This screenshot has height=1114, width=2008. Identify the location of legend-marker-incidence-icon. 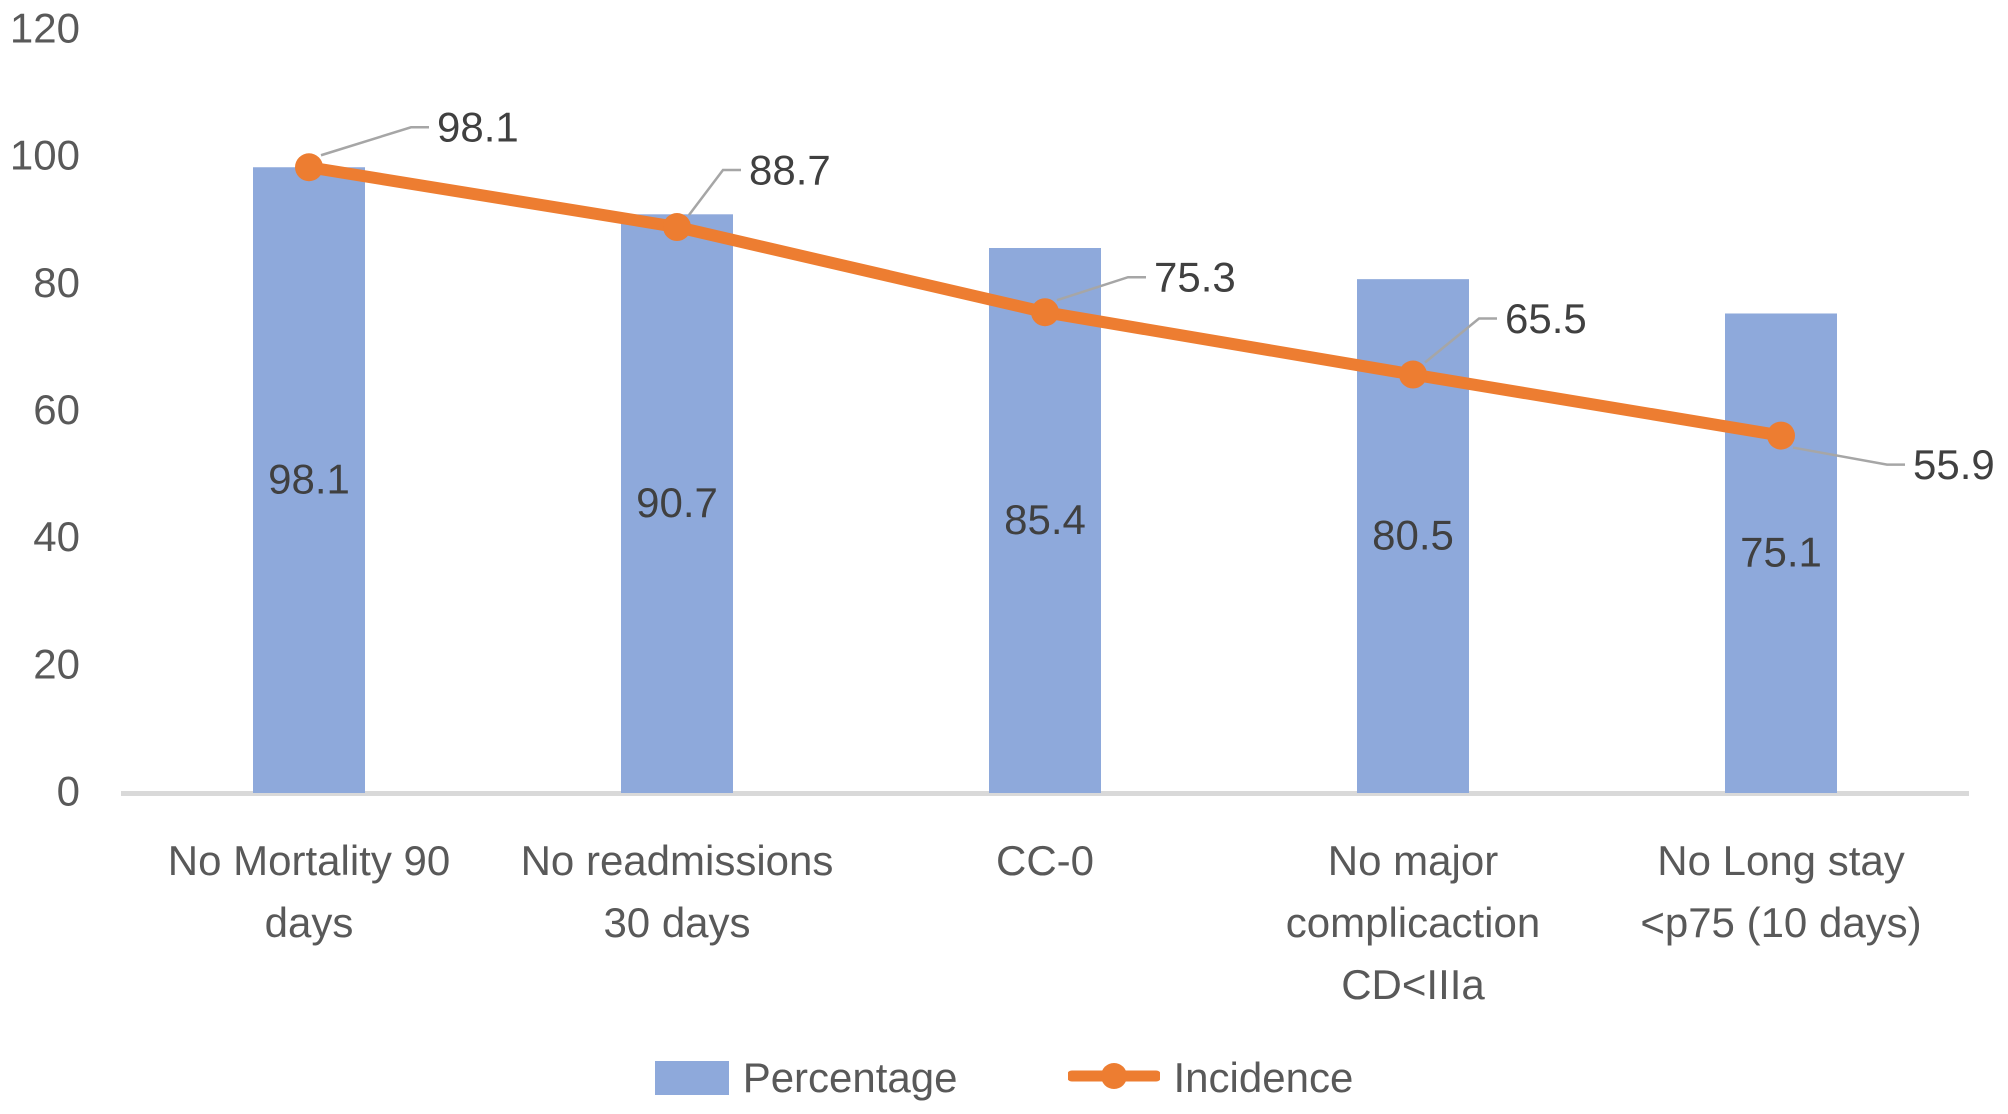
(1114, 1078).